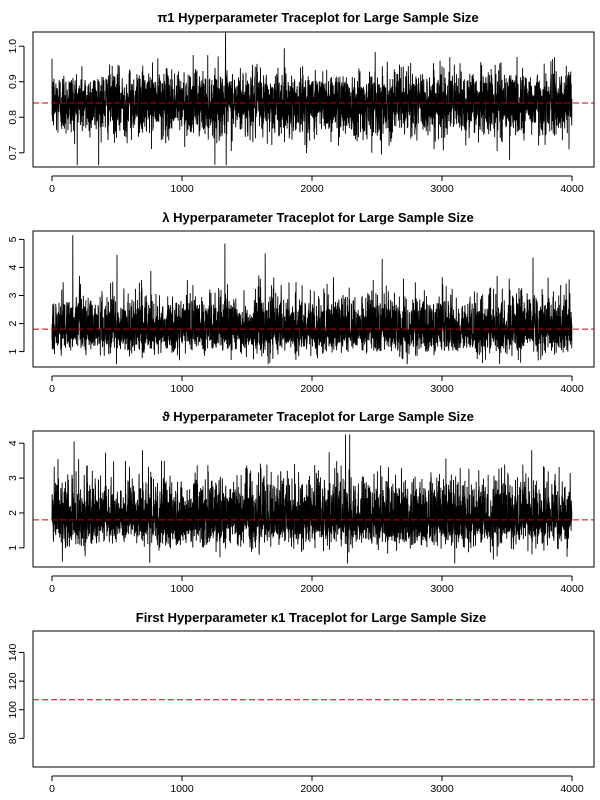  I want to click on y-tick-label: 0.8, so click(13, 117).